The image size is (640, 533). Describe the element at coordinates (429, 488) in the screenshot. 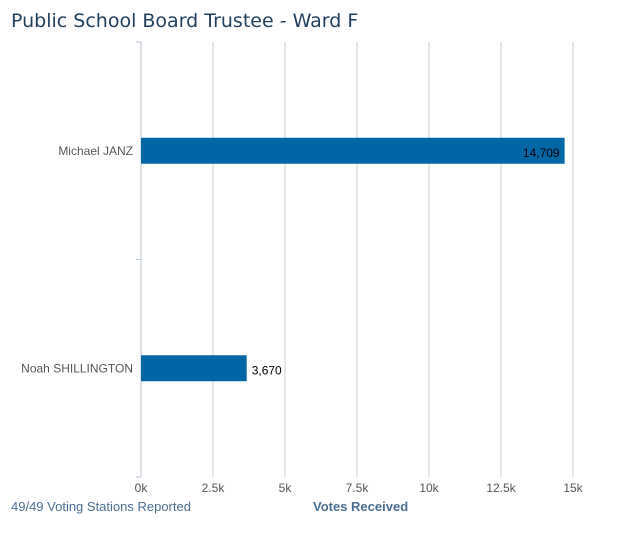

I see `x-tick-label: 10k` at that location.